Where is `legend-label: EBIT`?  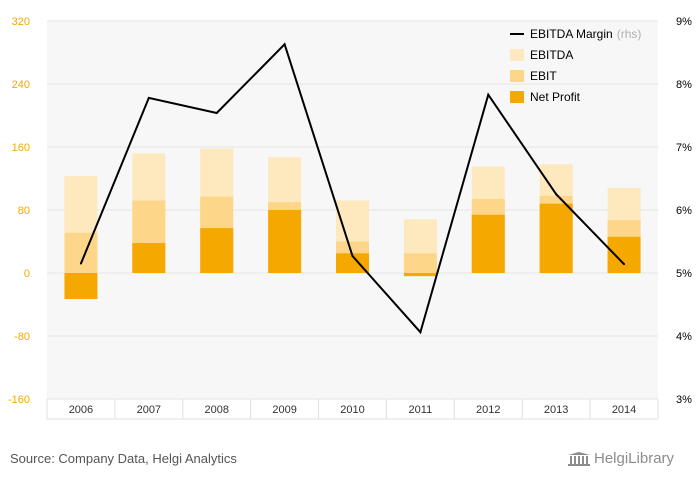
legend-label: EBIT is located at coordinates (543, 76).